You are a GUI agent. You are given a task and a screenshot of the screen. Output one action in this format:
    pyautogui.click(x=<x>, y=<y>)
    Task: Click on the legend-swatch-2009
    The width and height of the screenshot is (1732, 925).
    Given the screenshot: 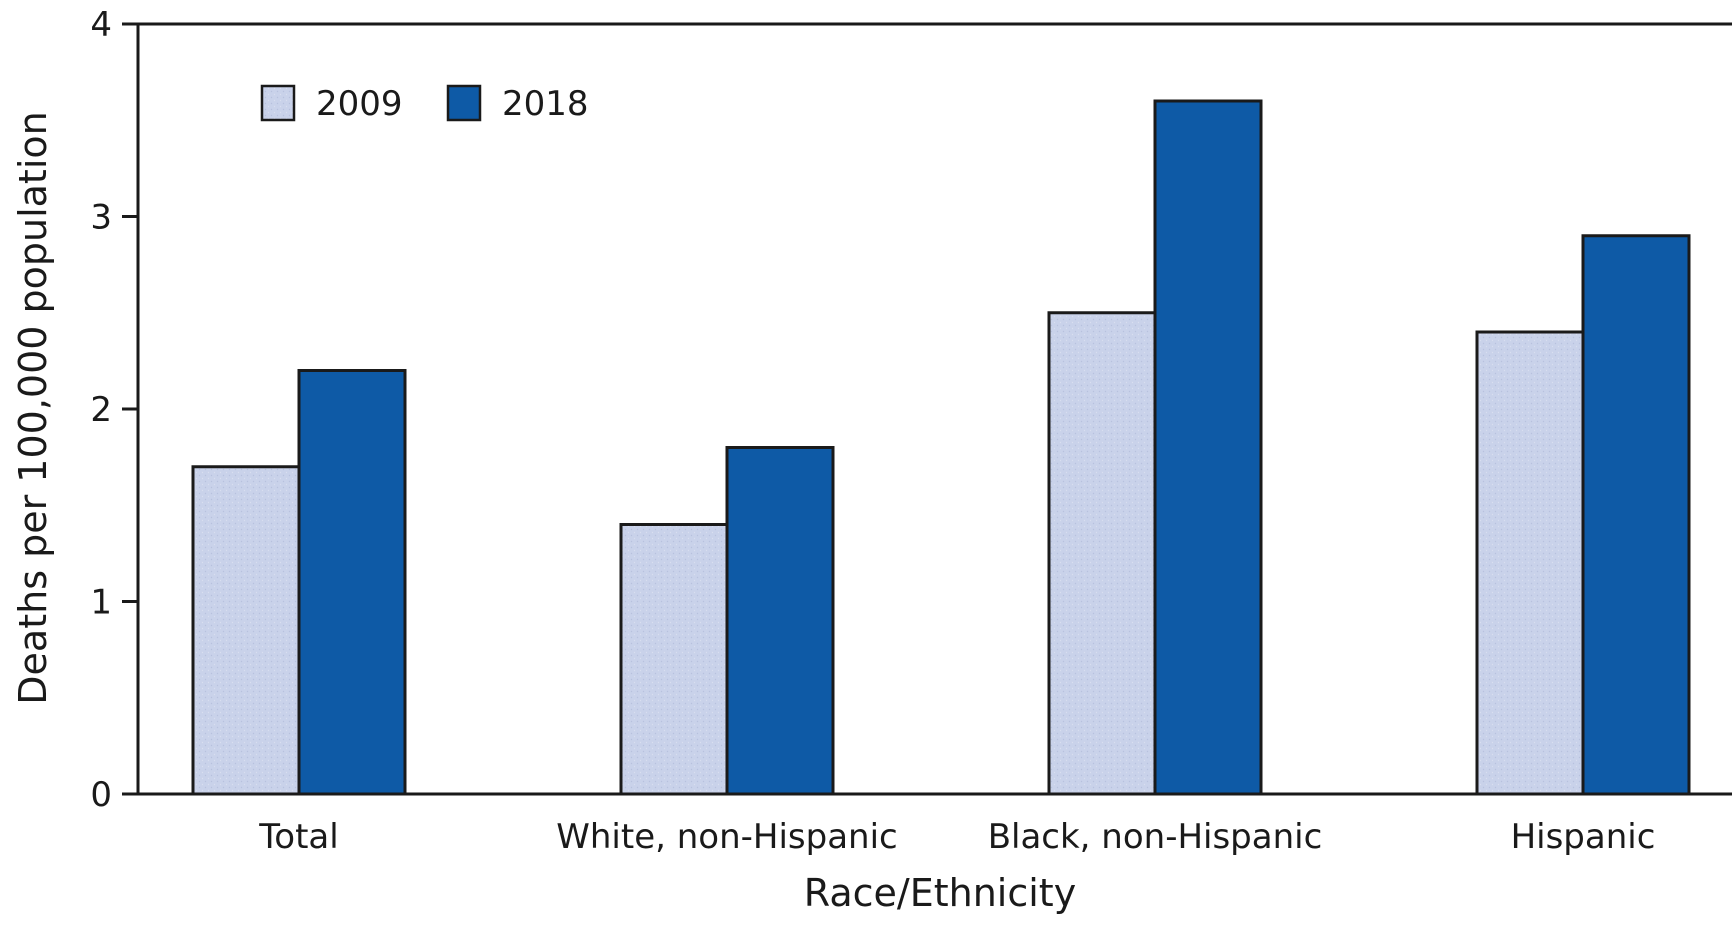 What is the action you would take?
    pyautogui.click(x=278, y=103)
    